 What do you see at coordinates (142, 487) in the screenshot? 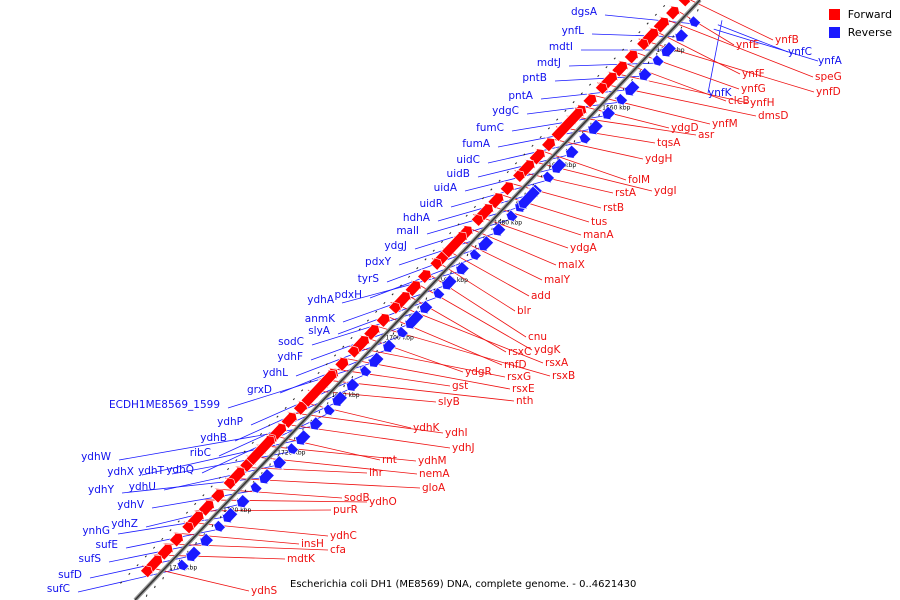
I see `reverse-gene-label: ydhU` at bounding box center [142, 487].